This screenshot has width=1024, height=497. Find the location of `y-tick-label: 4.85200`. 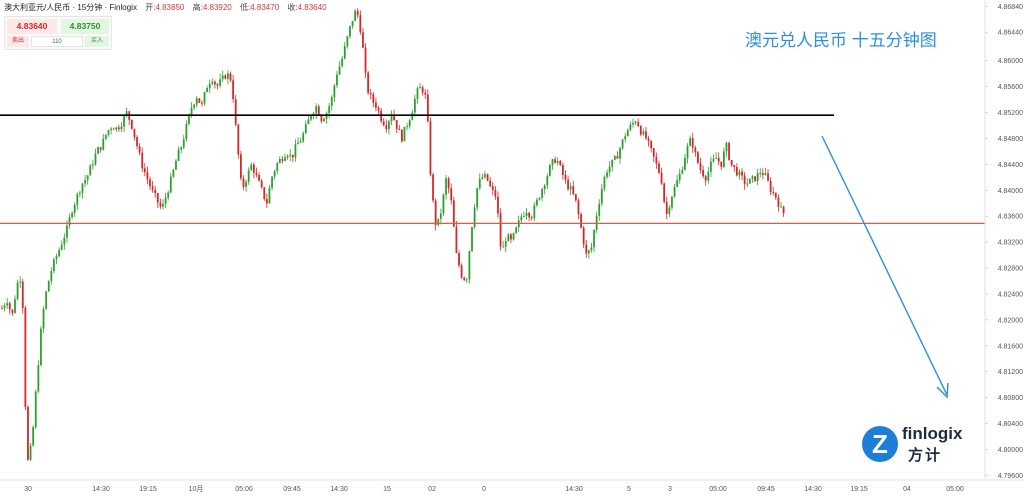

y-tick-label: 4.85200 is located at coordinates (1010, 113).